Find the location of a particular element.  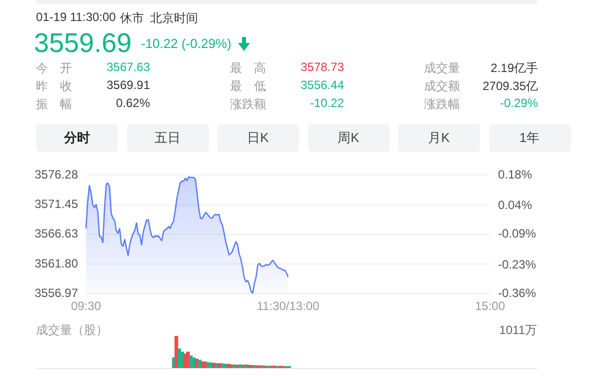

text: 周K is located at coordinates (349, 138).